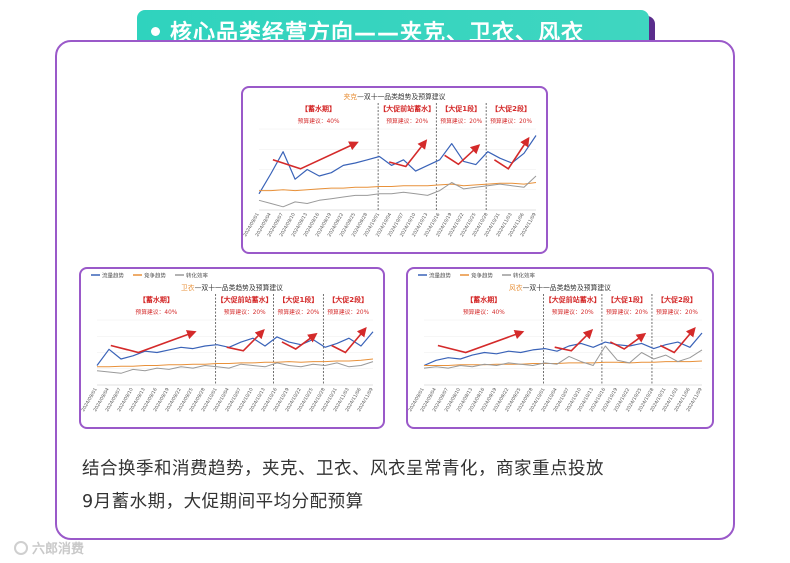 The width and height of the screenshot is (790, 563). Describe the element at coordinates (343, 469) in the screenshot. I see `summary-line-1: 结合换季和消费趋势，夹克、卫衣、风衣呈常青化，商家重点投放` at that location.